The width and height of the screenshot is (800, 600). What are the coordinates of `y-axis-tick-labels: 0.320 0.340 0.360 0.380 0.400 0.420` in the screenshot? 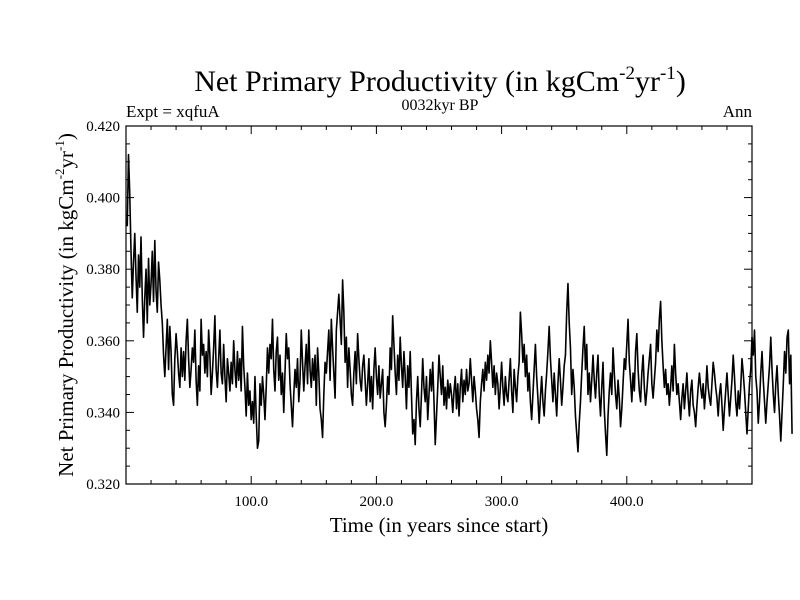 It's located at (103, 306).